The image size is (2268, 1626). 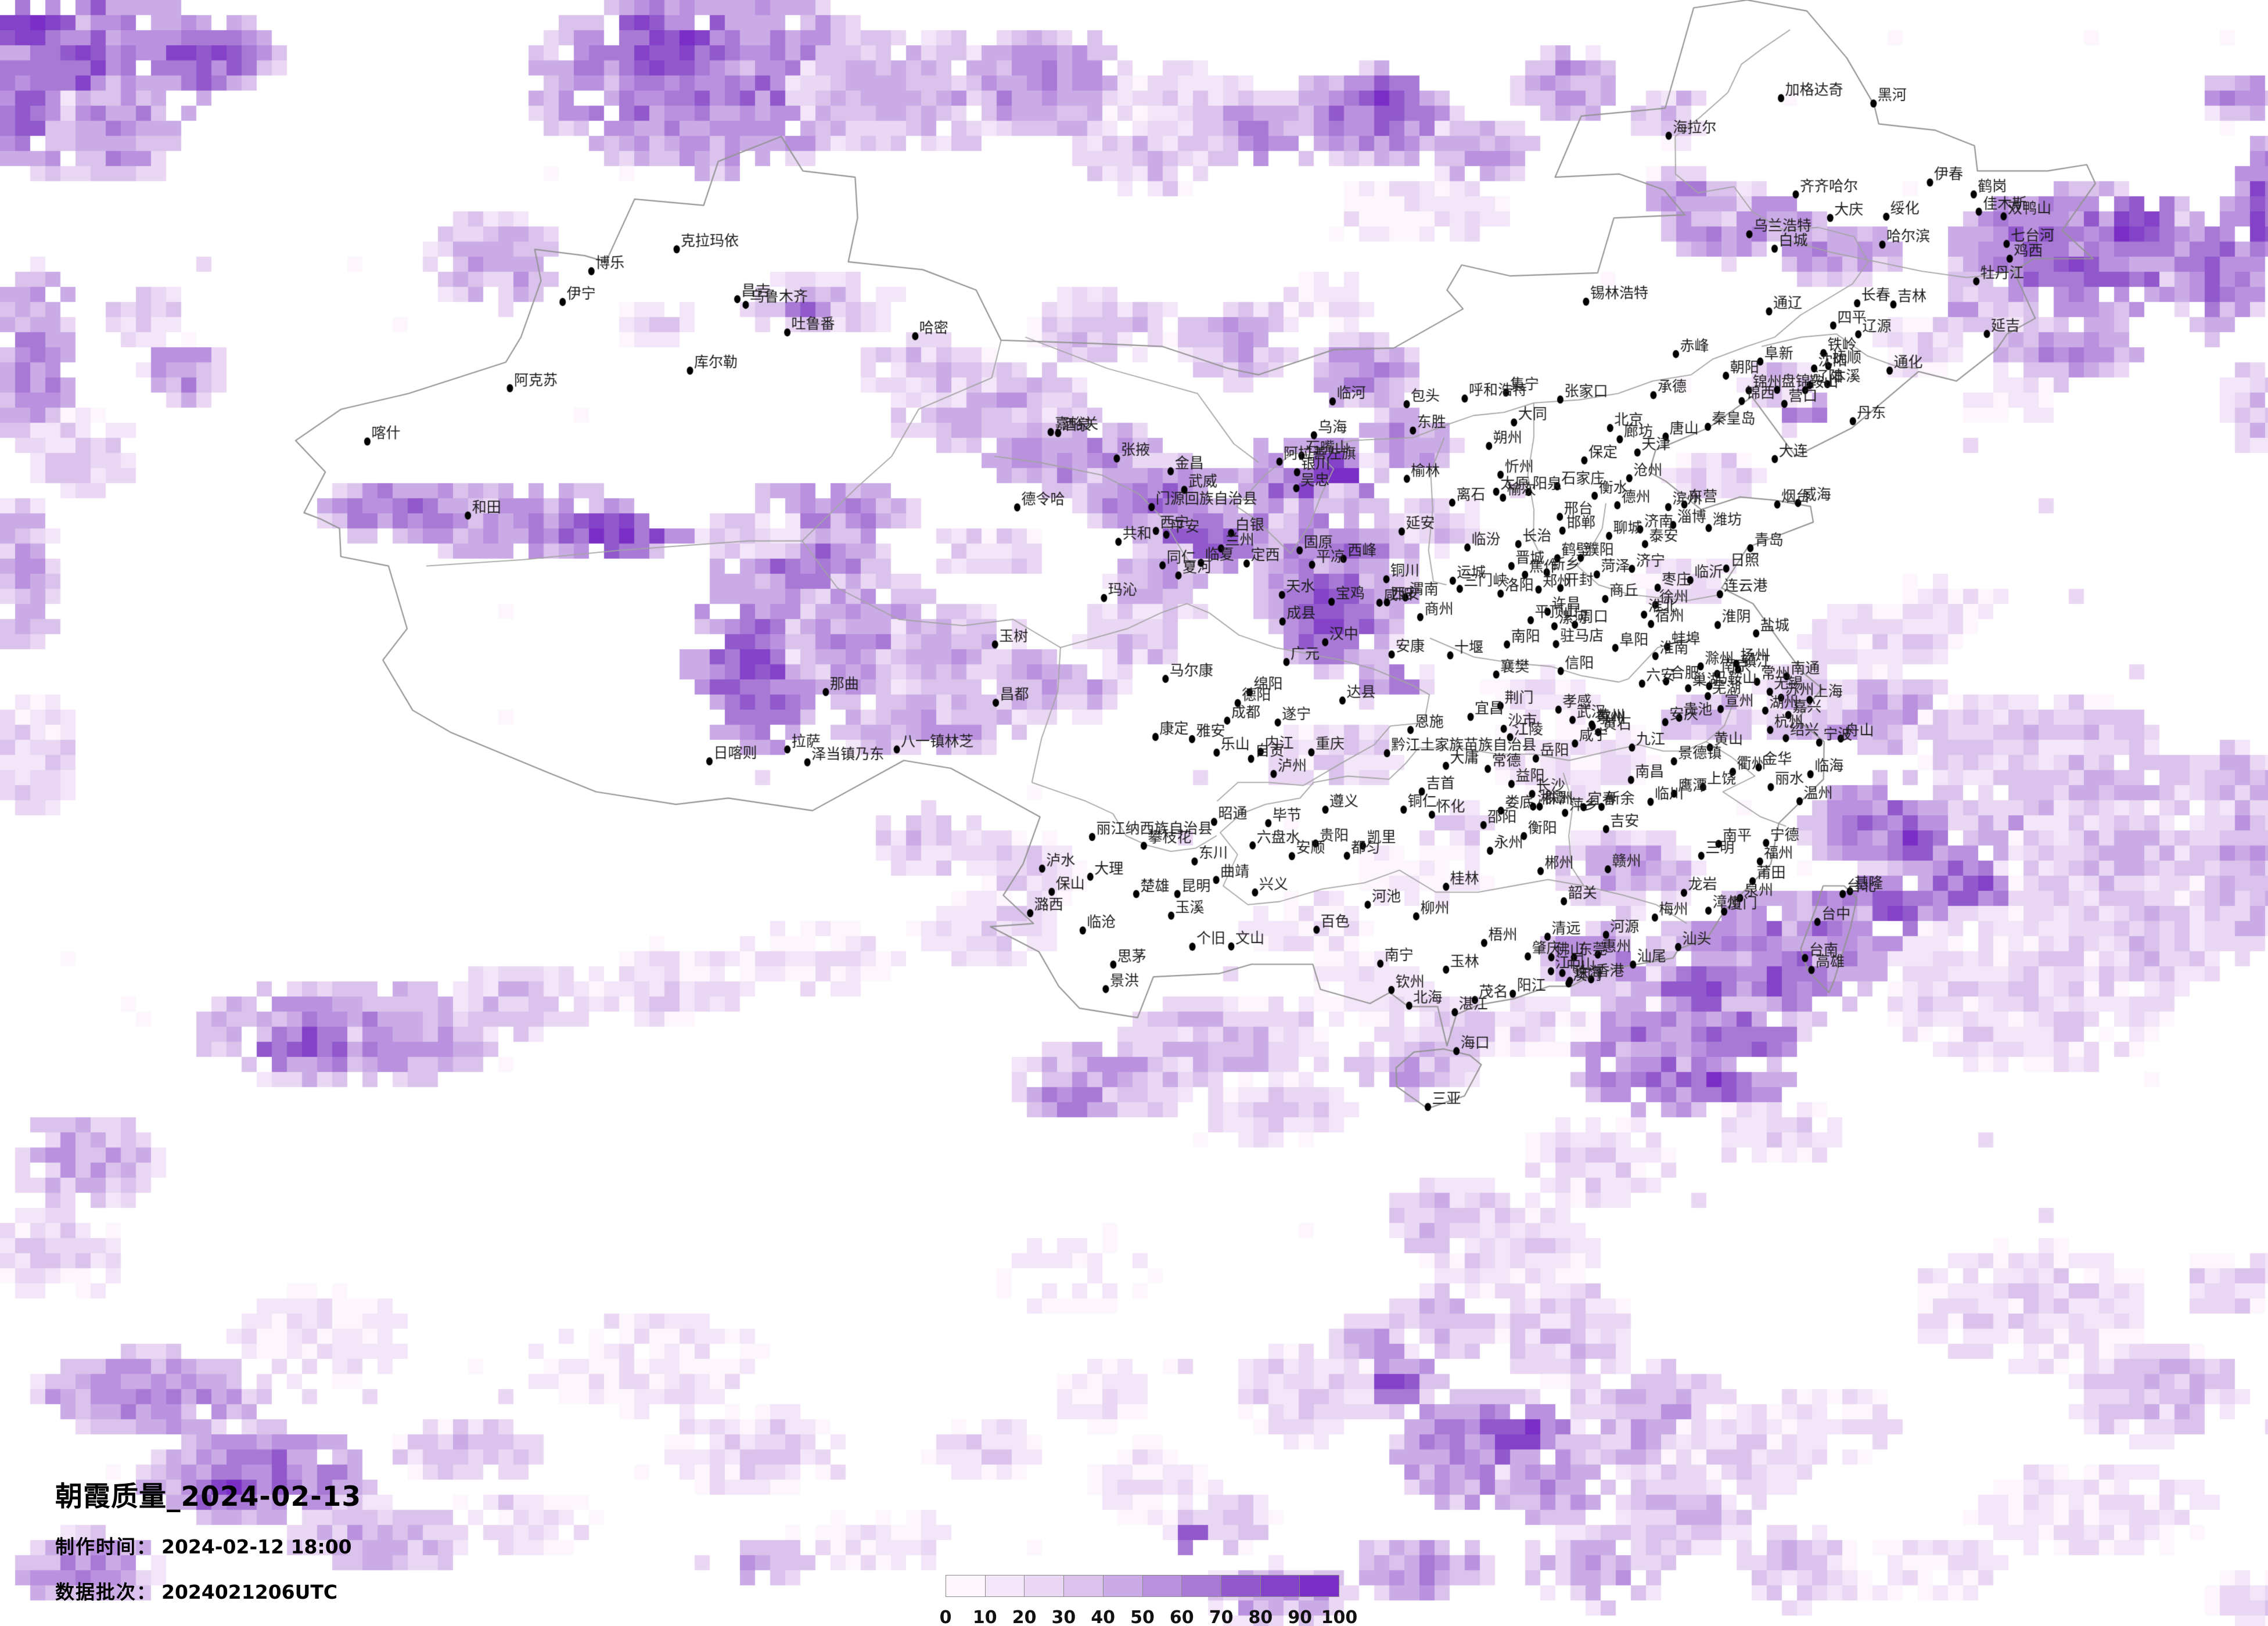 What do you see at coordinates (256, 1546) in the screenshot?
I see `production-time-value: 2024-02-12 18:00` at bounding box center [256, 1546].